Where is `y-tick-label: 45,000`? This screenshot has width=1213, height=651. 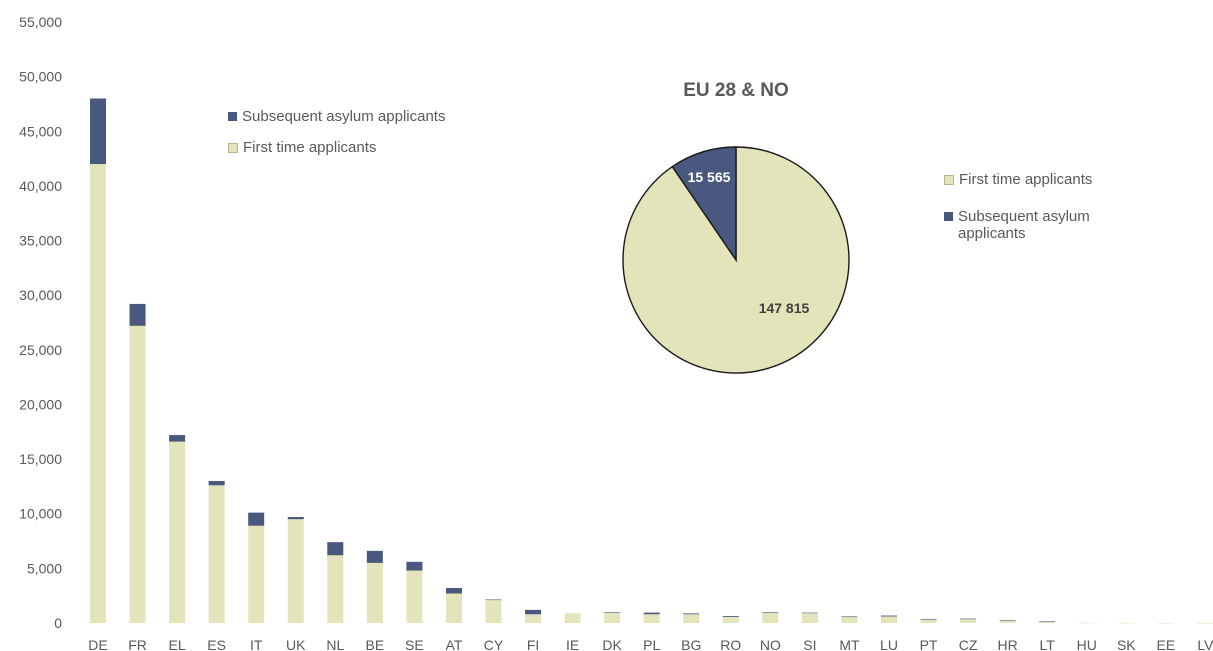 y-tick-label: 45,000 is located at coordinates (40, 131).